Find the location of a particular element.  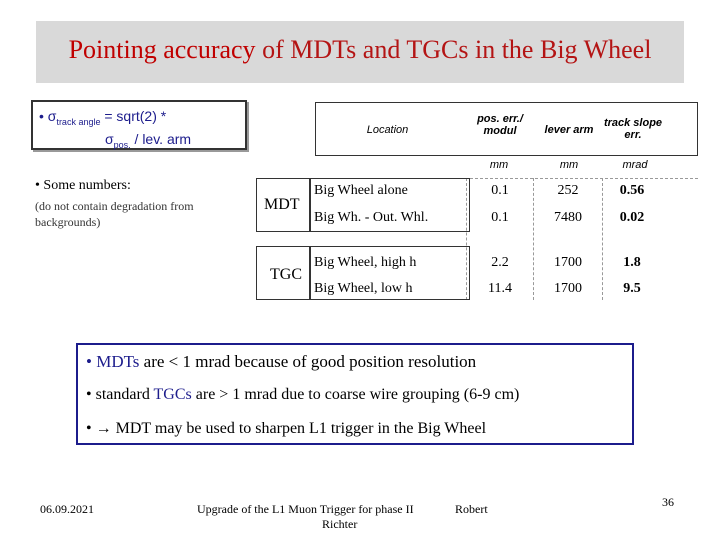

page-number: 36 is located at coordinates (668, 502).